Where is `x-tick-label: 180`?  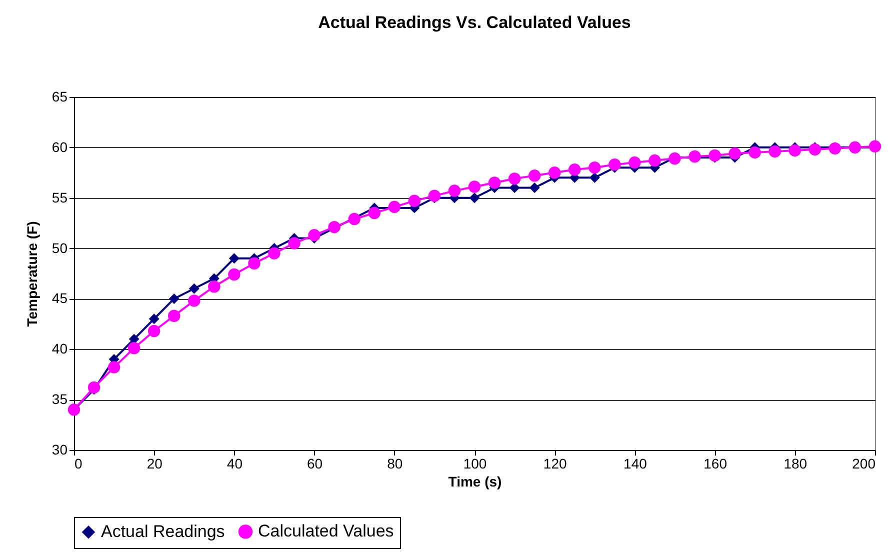
x-tick-label: 180 is located at coordinates (796, 464).